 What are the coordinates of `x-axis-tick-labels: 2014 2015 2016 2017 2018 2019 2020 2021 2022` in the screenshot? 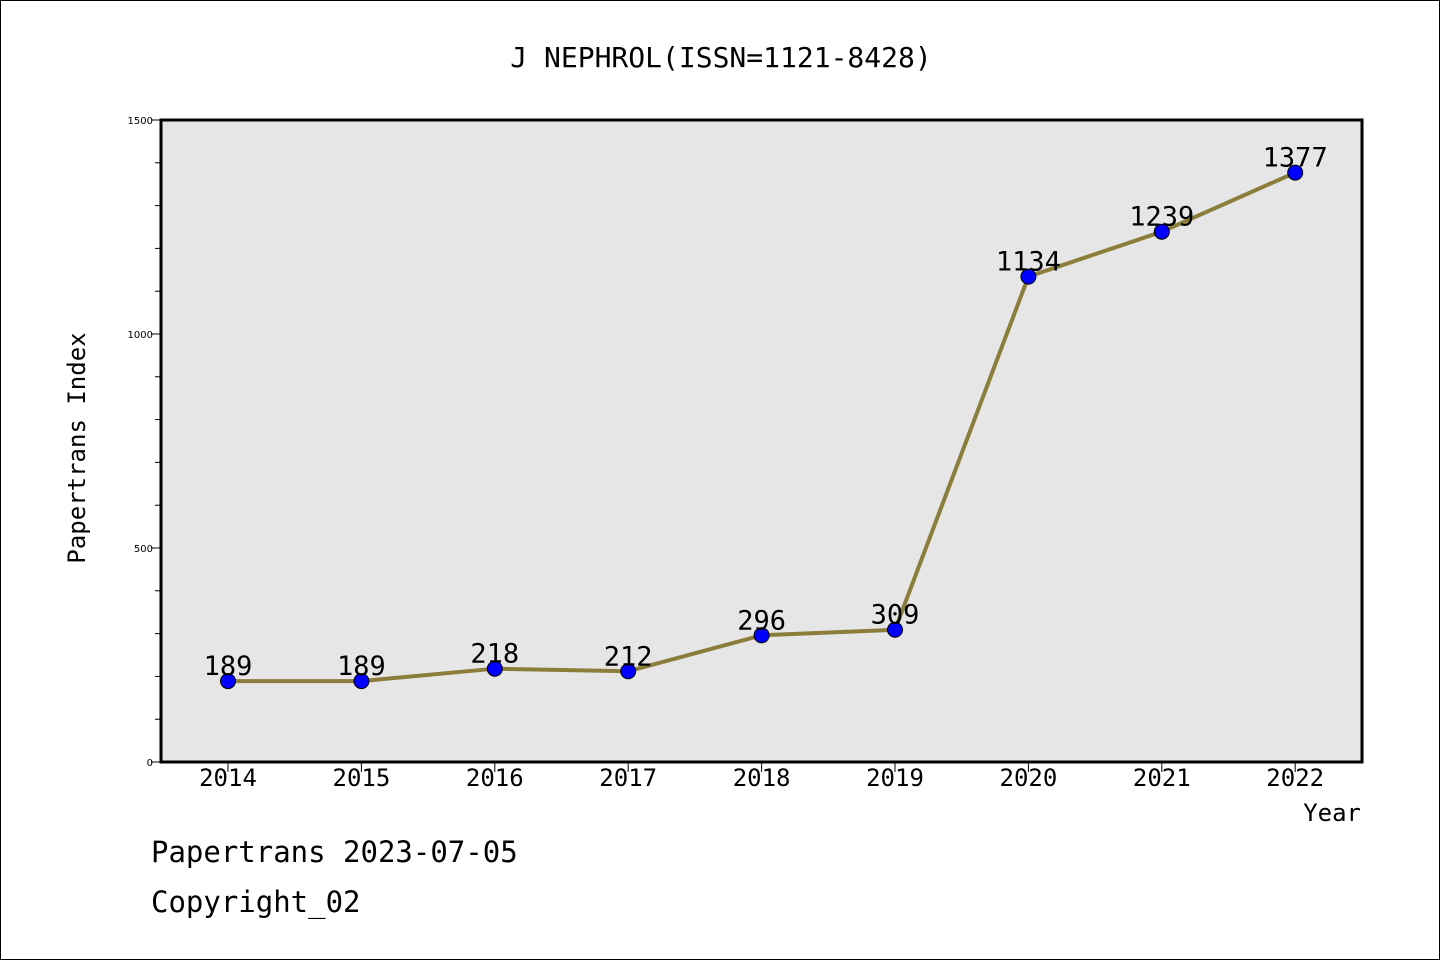 It's located at (761, 778).